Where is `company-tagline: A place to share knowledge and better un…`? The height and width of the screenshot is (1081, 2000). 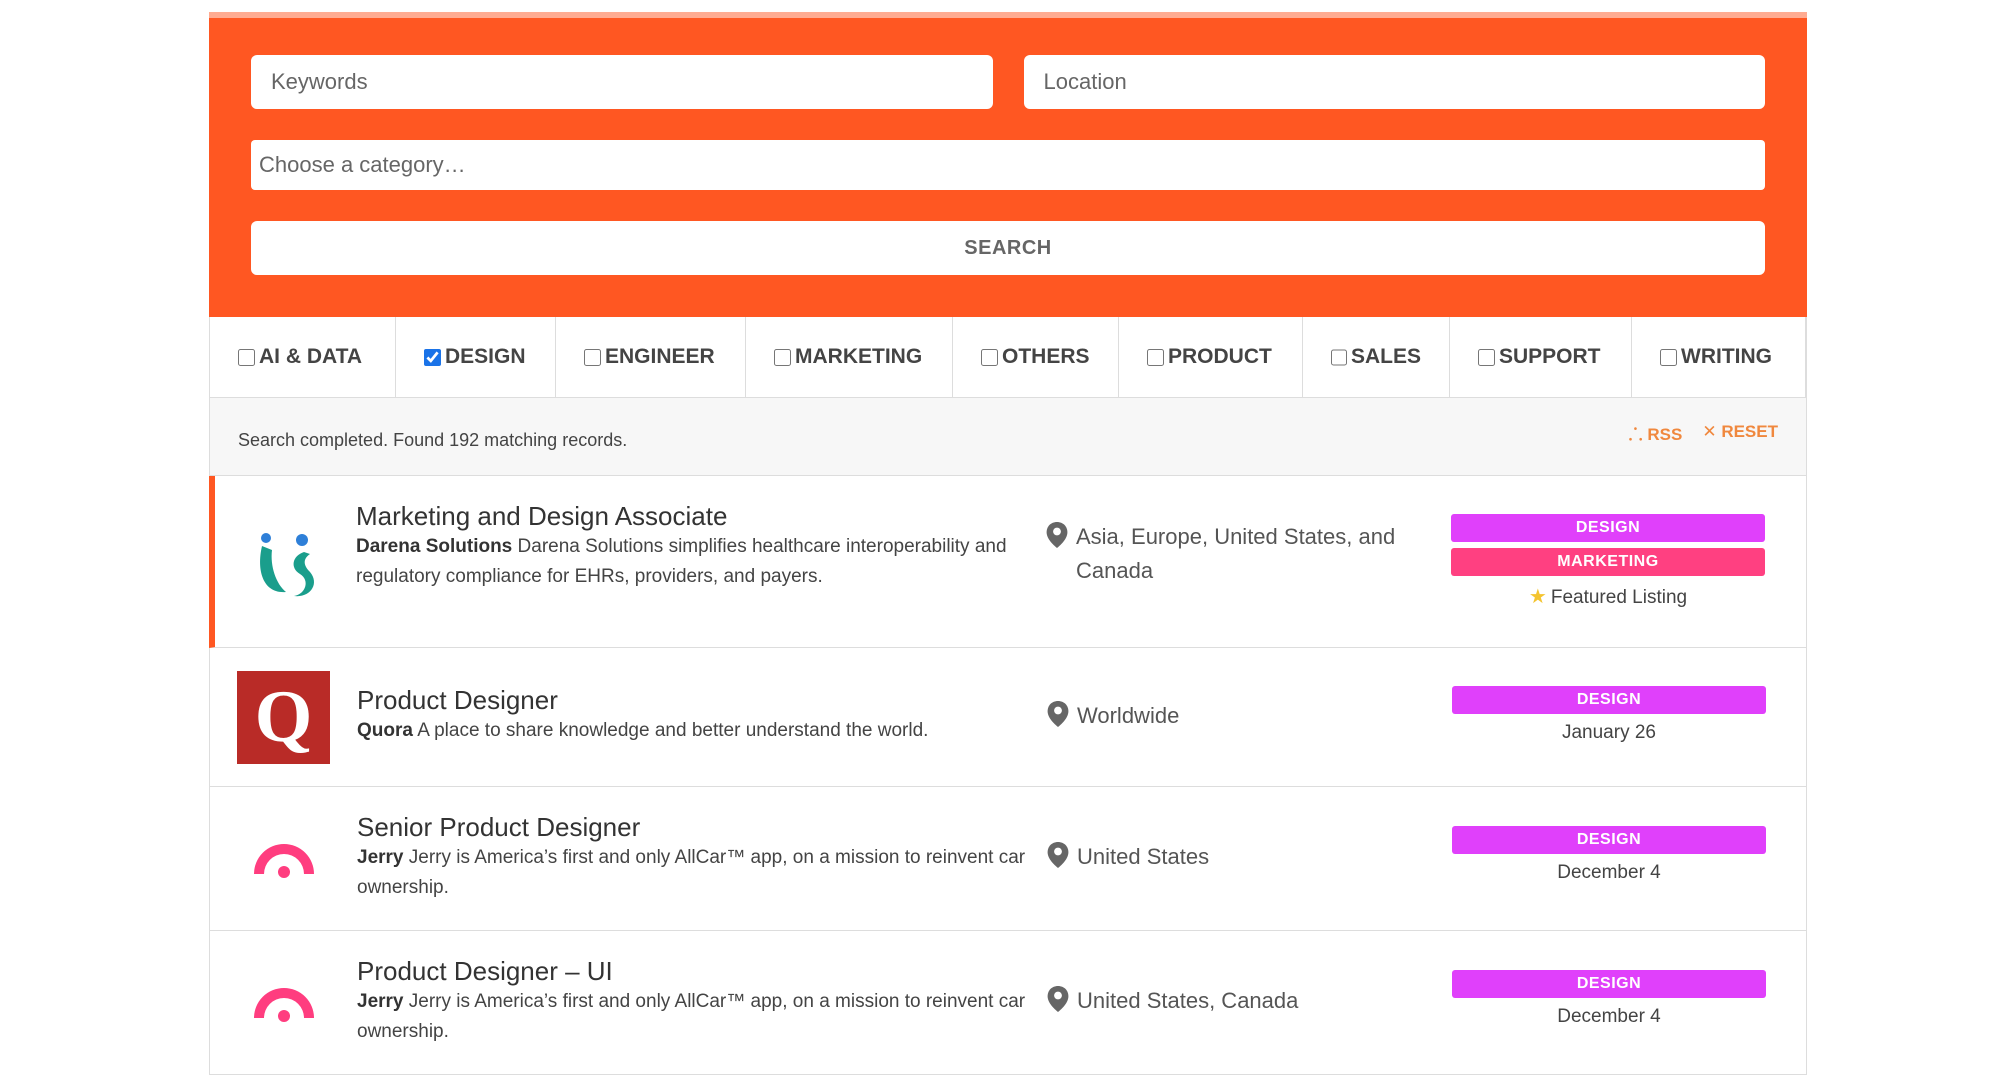
company-tagline: A place to share knowledge and better un… is located at coordinates (673, 730).